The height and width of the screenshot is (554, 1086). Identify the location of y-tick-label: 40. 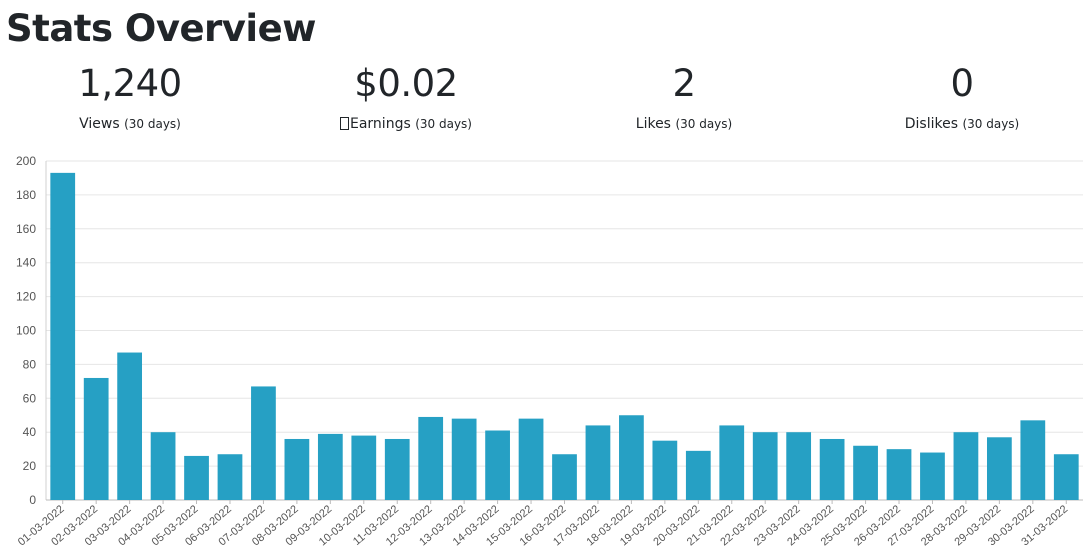
(30, 432).